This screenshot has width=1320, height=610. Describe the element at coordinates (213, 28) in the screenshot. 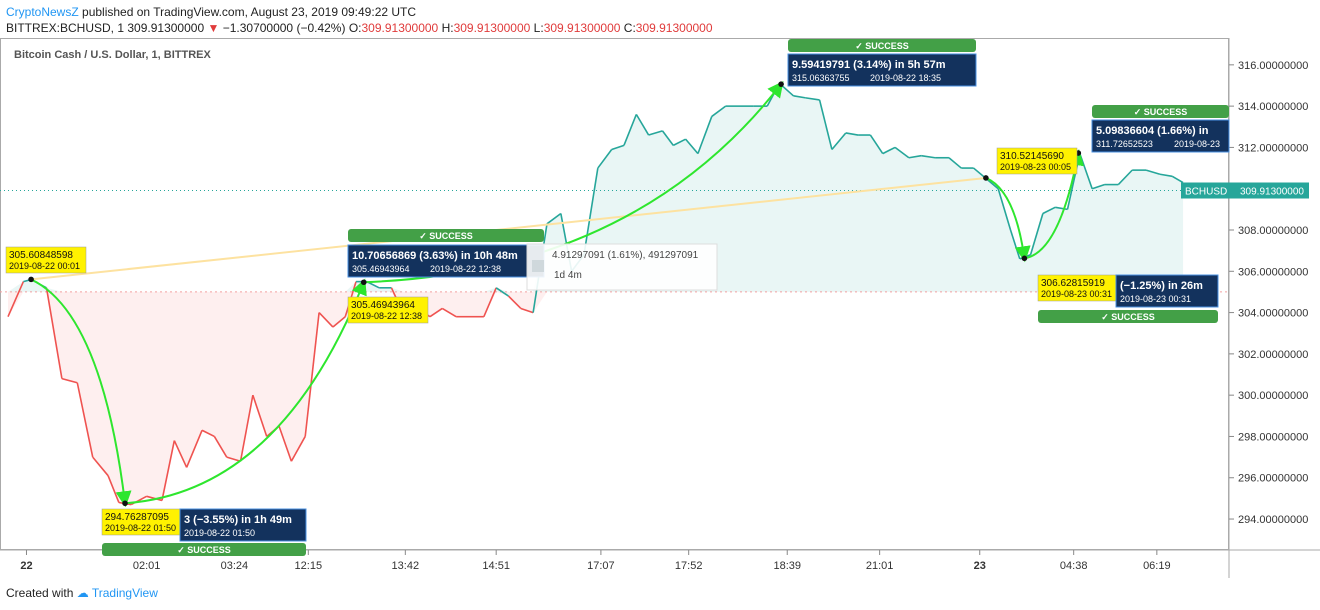

I see `down-arrow-icon: ▼` at that location.